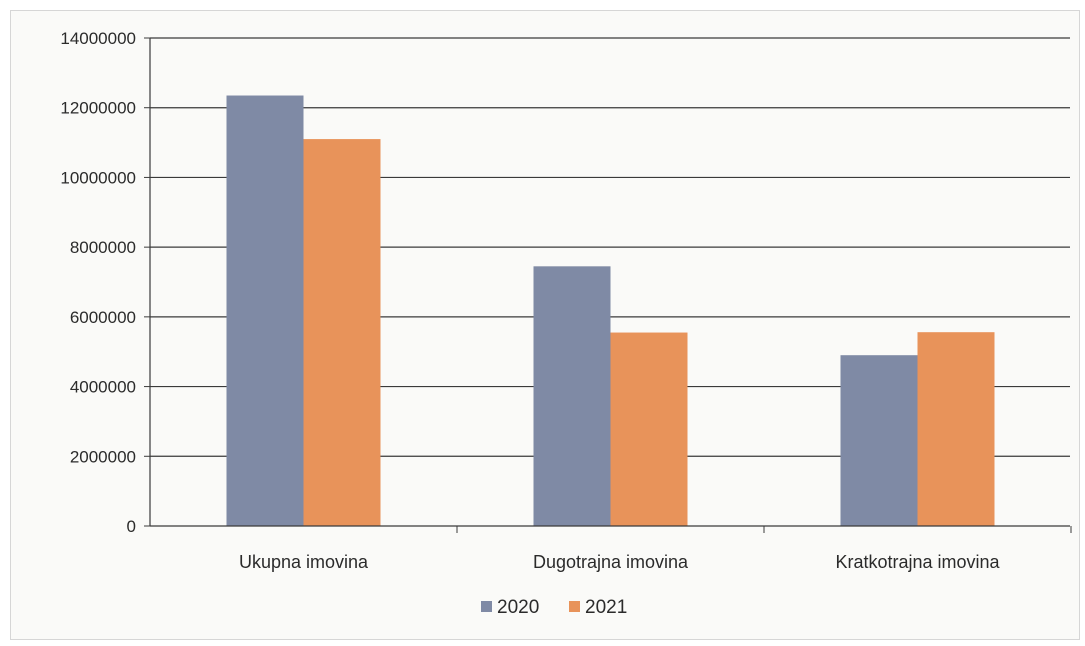  Describe the element at coordinates (131, 526) in the screenshot. I see `y-tick-label: 0` at that location.